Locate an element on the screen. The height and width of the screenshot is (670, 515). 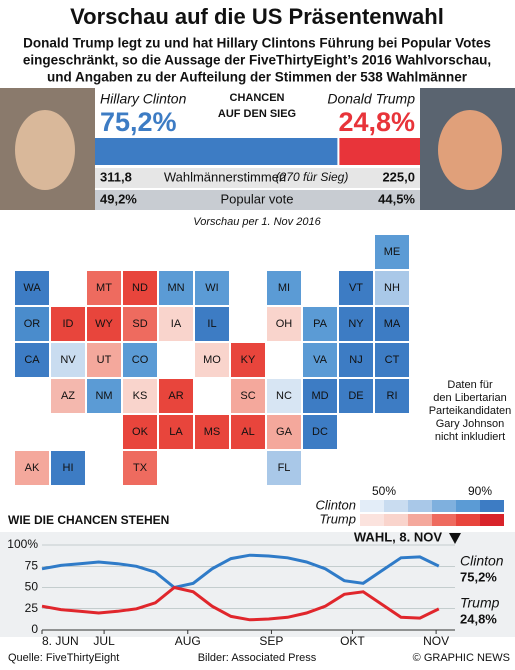
state-label: KS is located at coordinates (140, 396).